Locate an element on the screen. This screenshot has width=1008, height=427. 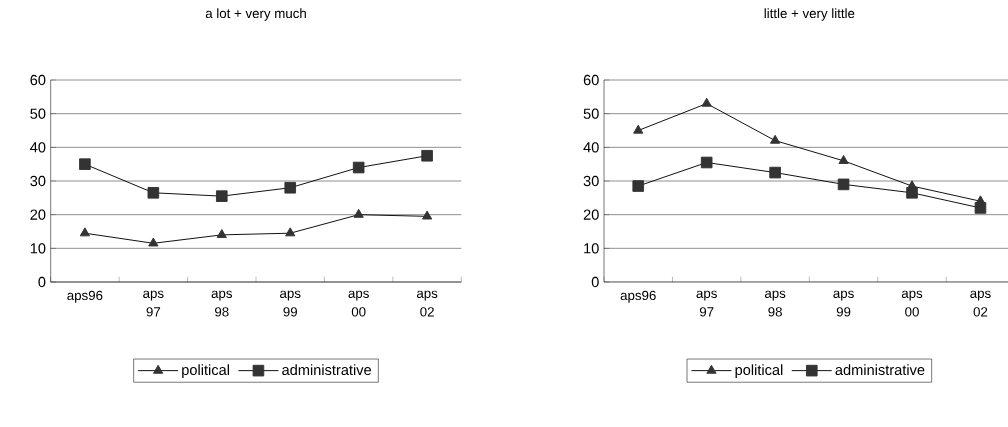
chart-title: a lot + very much is located at coordinates (255, 14).